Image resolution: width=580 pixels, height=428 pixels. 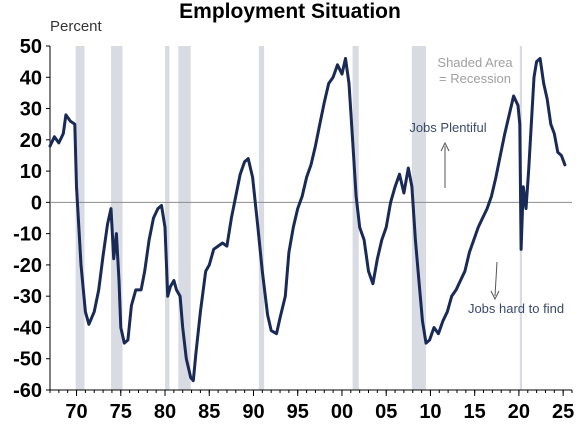 I want to click on y-tick-label: 40, so click(x=31, y=78).